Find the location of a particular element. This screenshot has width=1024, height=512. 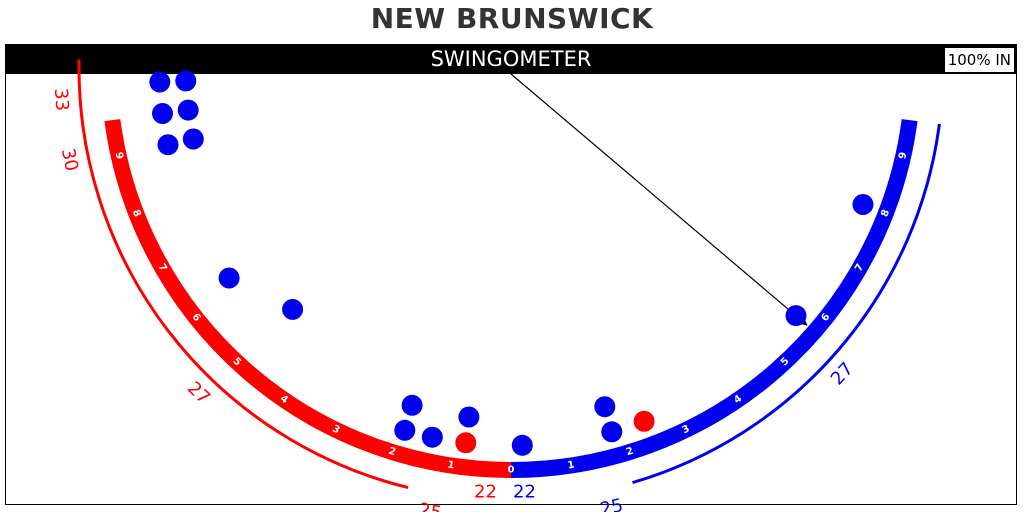

red-seat-label: 33 is located at coordinates (61, 99).